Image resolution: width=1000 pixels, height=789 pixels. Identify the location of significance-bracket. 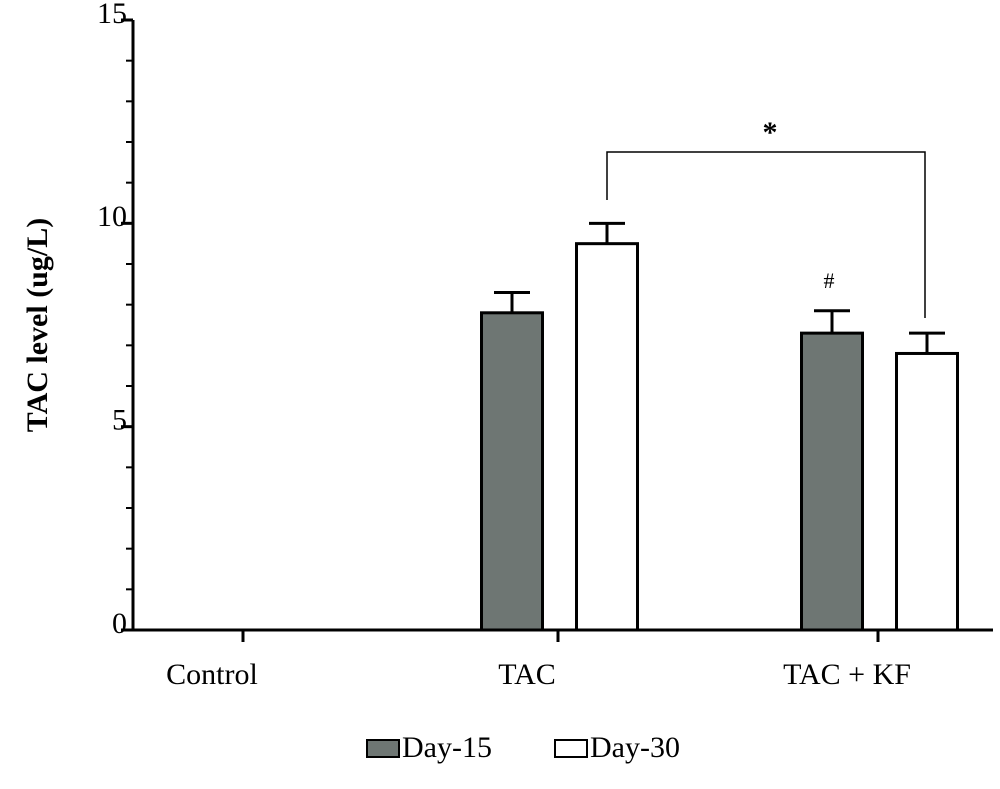
(766, 234).